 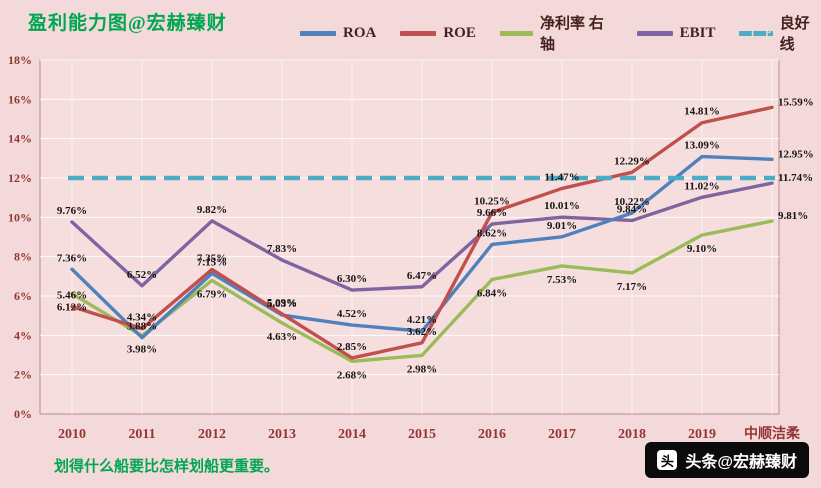 What do you see at coordinates (23, 257) in the screenshot?
I see `y-tick-label: 8%` at bounding box center [23, 257].